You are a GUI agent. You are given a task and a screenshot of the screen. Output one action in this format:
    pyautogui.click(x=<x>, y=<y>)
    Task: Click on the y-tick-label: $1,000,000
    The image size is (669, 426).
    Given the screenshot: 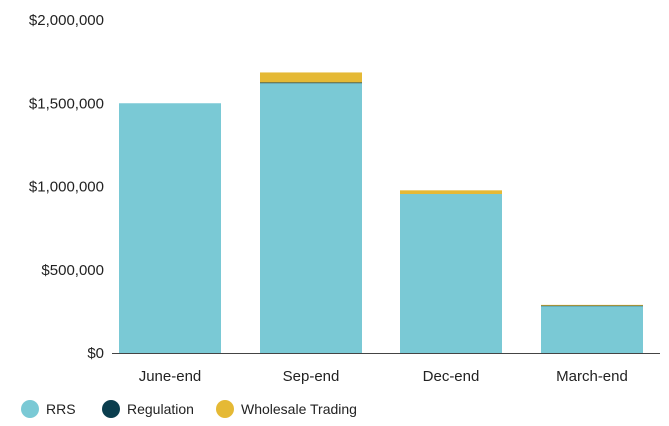 What is the action you would take?
    pyautogui.click(x=66, y=187)
    